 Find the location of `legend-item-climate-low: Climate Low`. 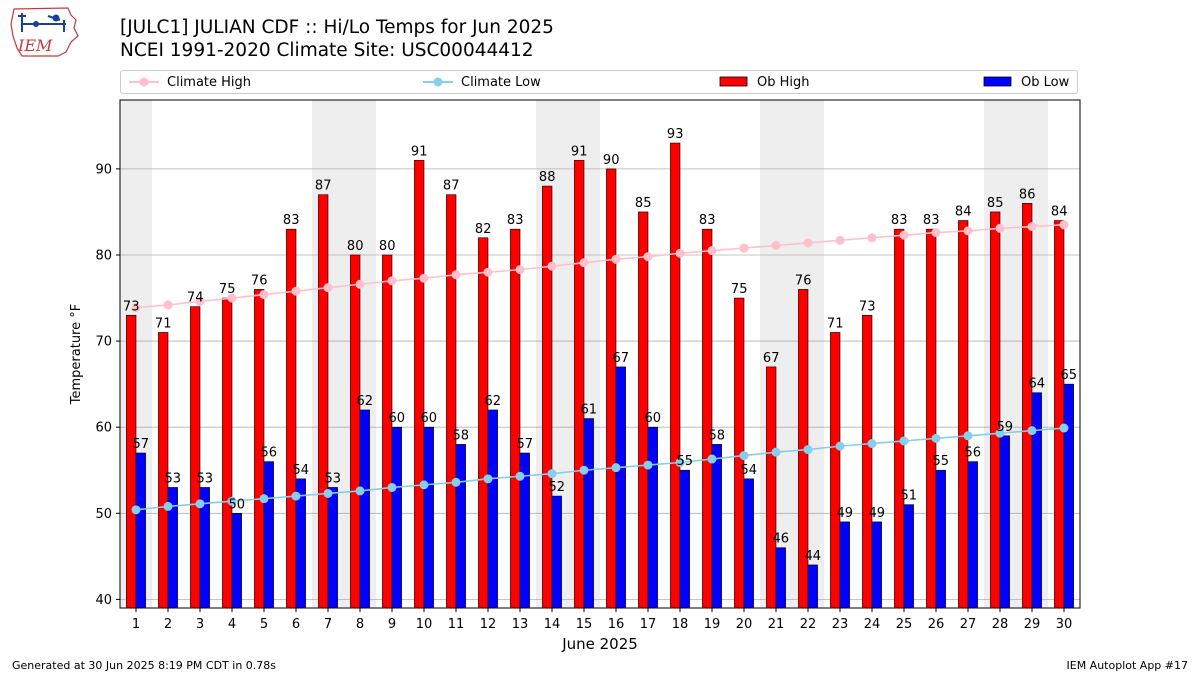

legend-item-climate-low: Climate Low is located at coordinates (482, 82).